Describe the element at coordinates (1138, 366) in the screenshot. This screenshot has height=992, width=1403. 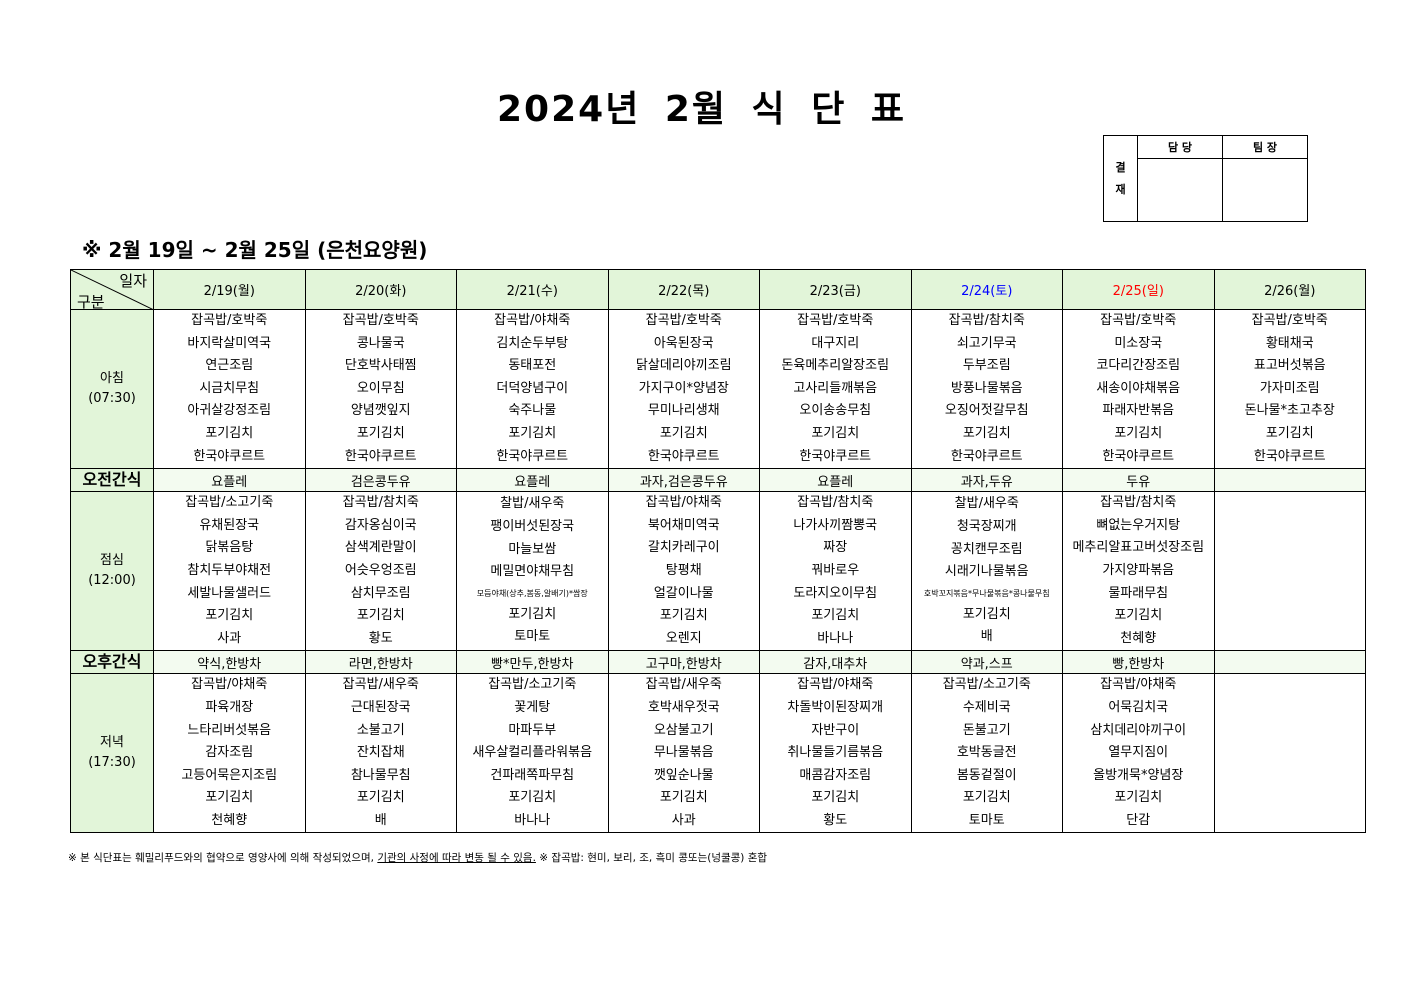
I see `menu-item: 코다리간장조림` at that location.